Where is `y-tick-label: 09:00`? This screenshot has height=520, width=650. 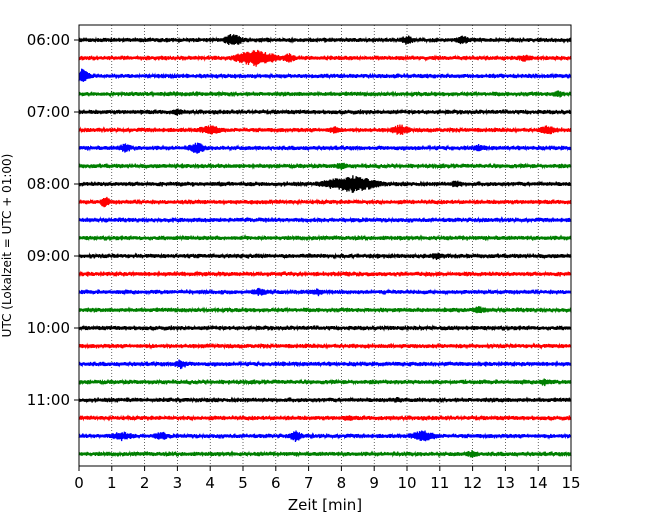
y-tick-label: 09:00 is located at coordinates (48, 256).